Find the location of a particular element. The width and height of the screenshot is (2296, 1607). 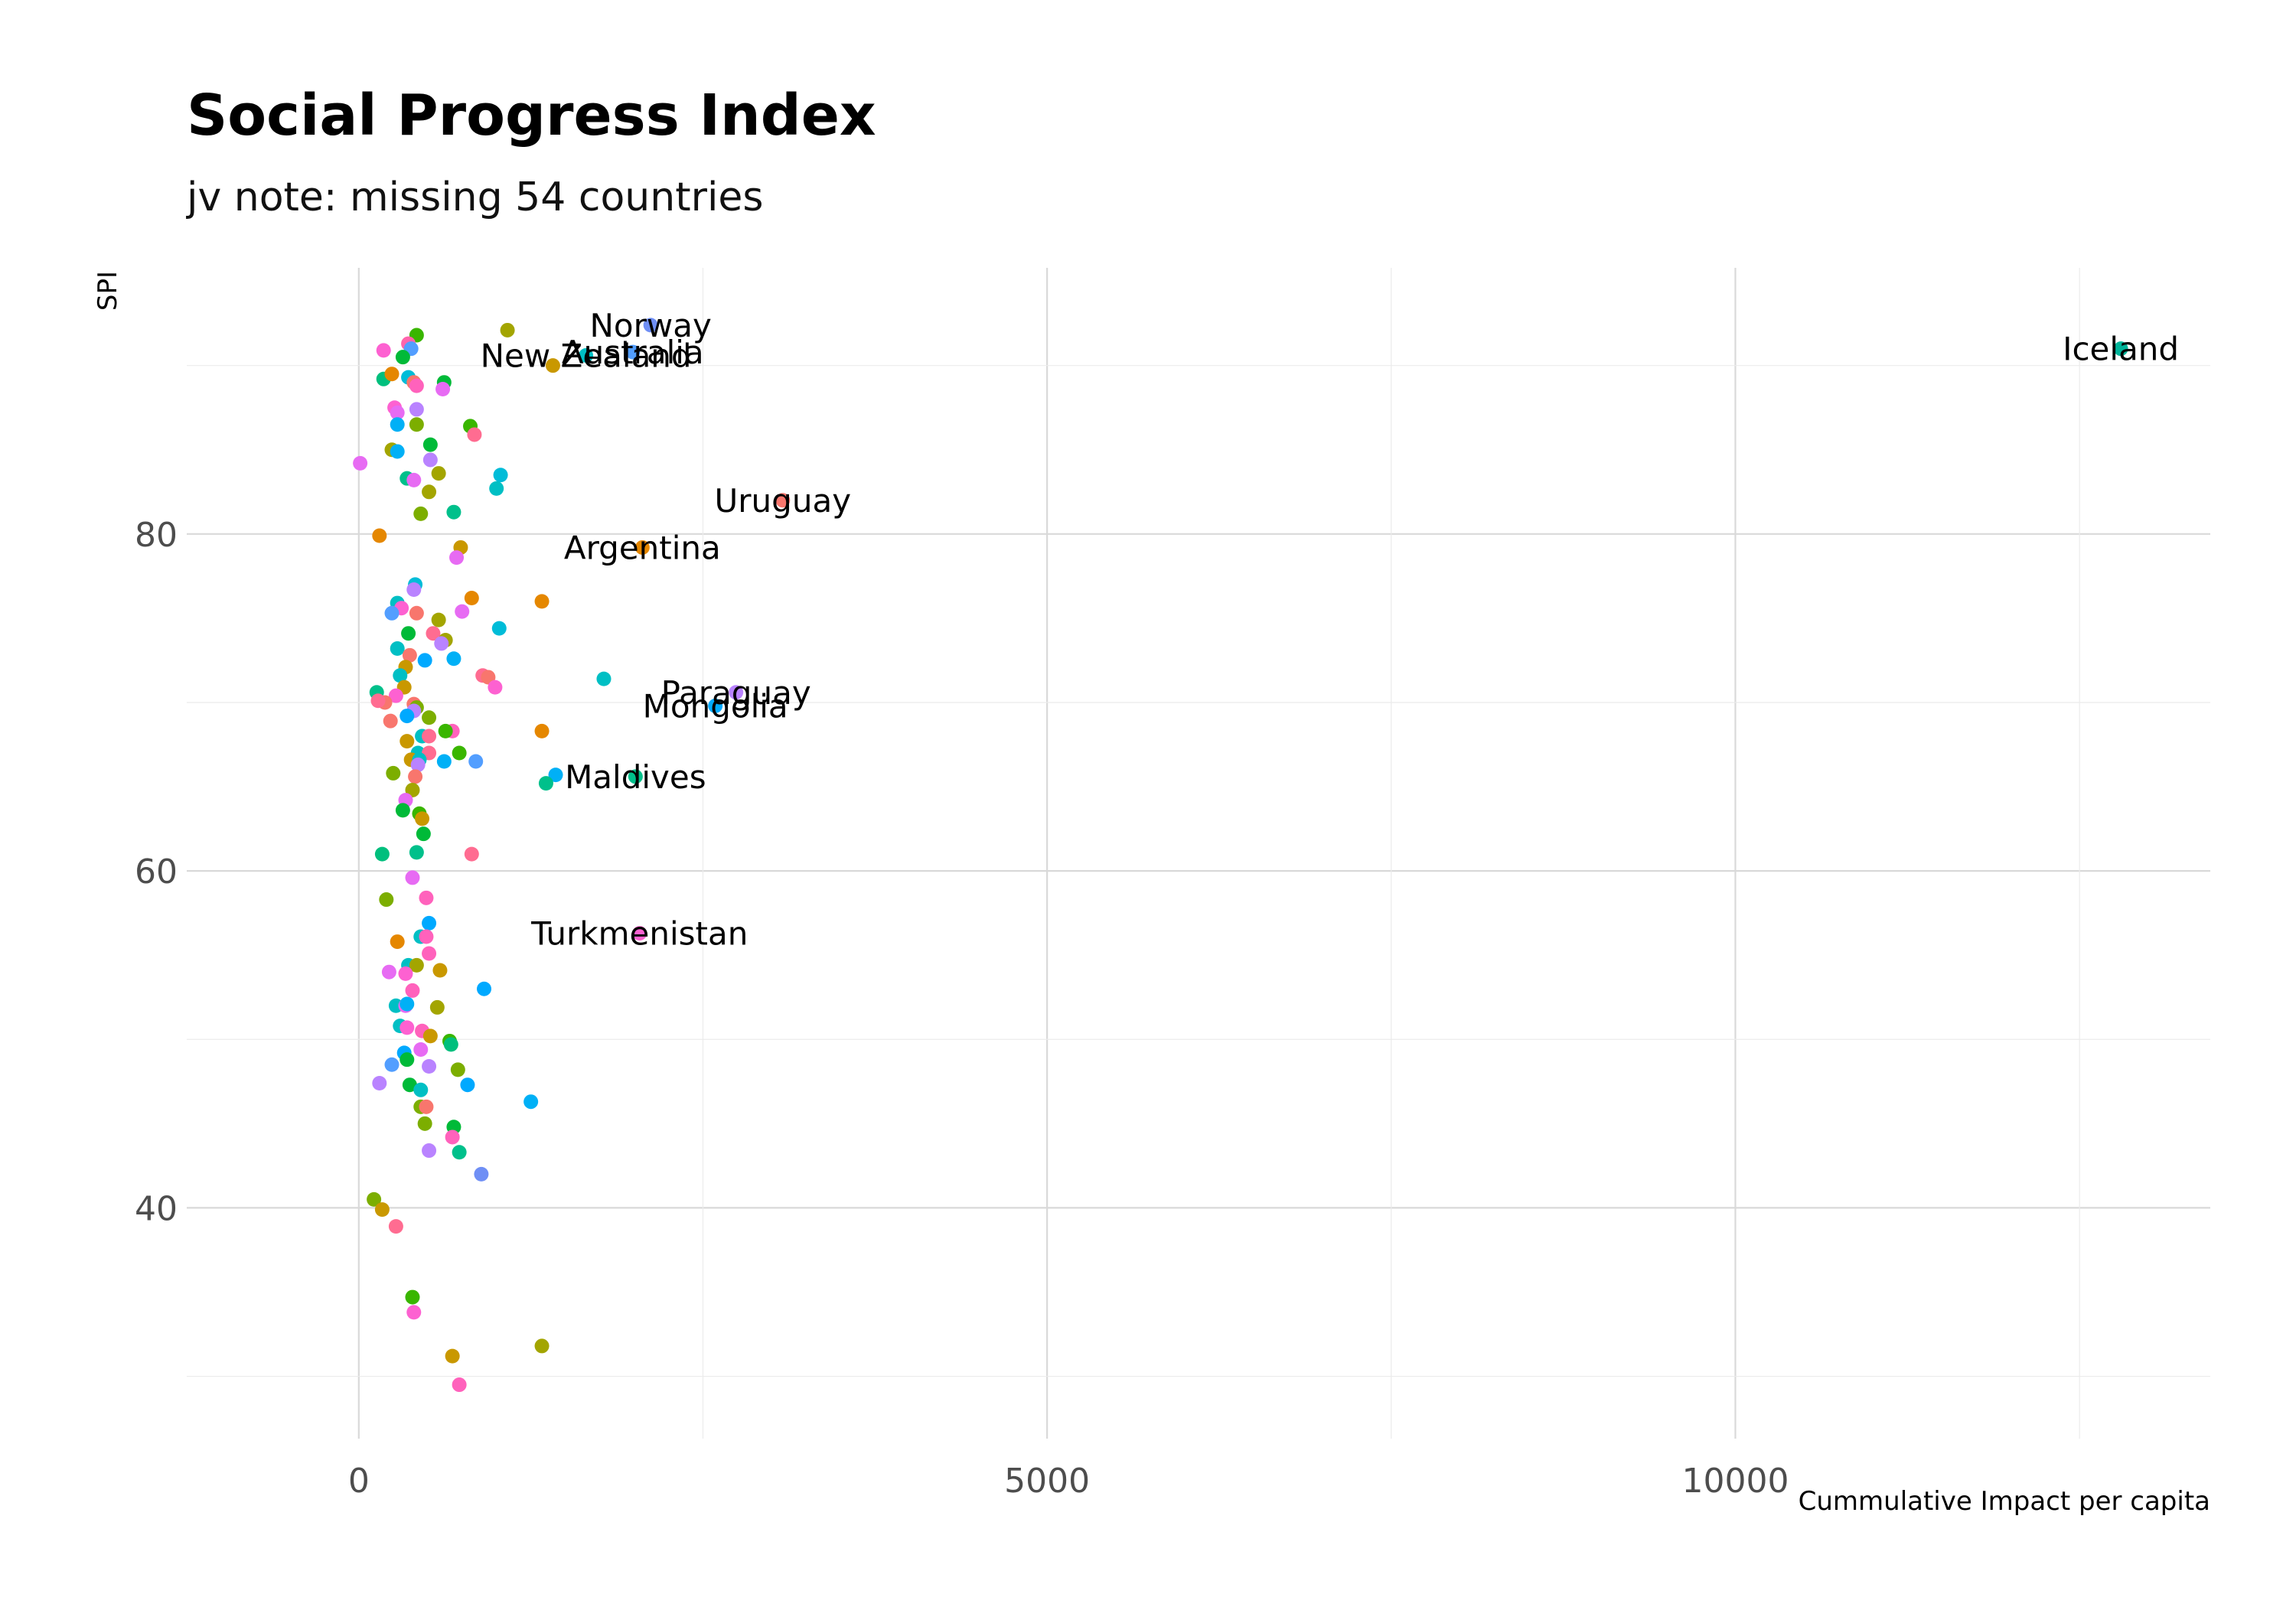

point-label: Mongolia is located at coordinates (715, 706).